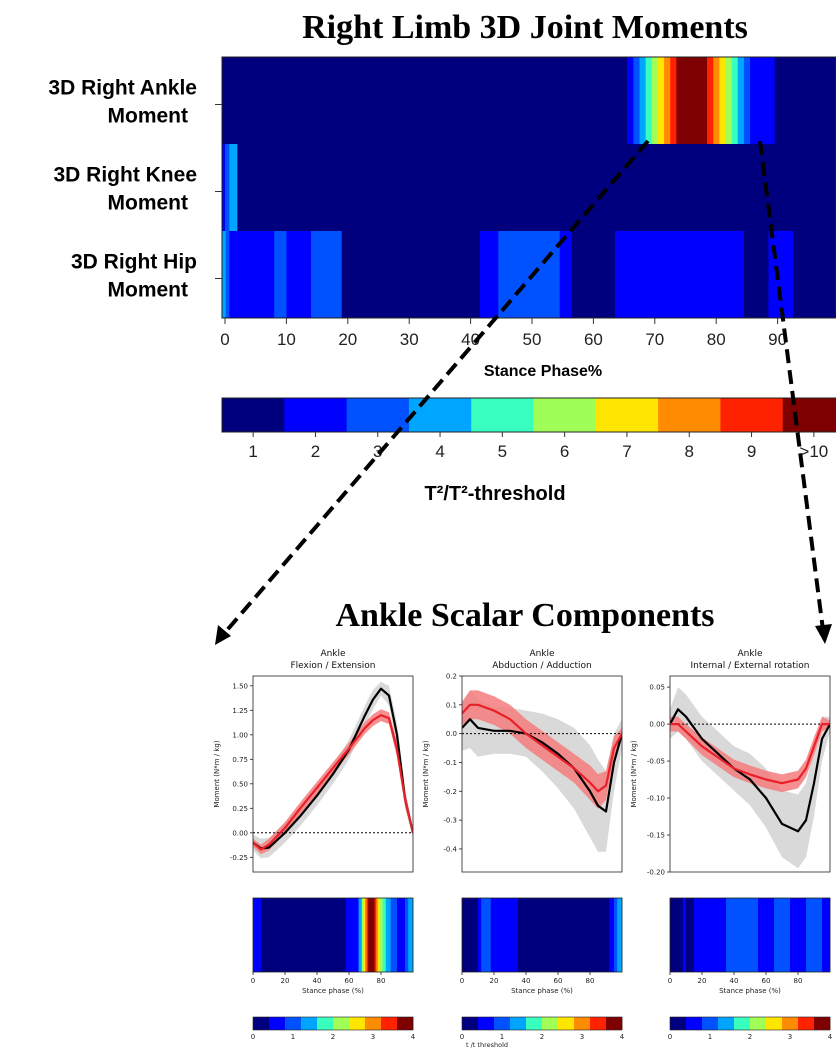  Describe the element at coordinates (333, 770) in the screenshot. I see `panel-plot-area` at that location.